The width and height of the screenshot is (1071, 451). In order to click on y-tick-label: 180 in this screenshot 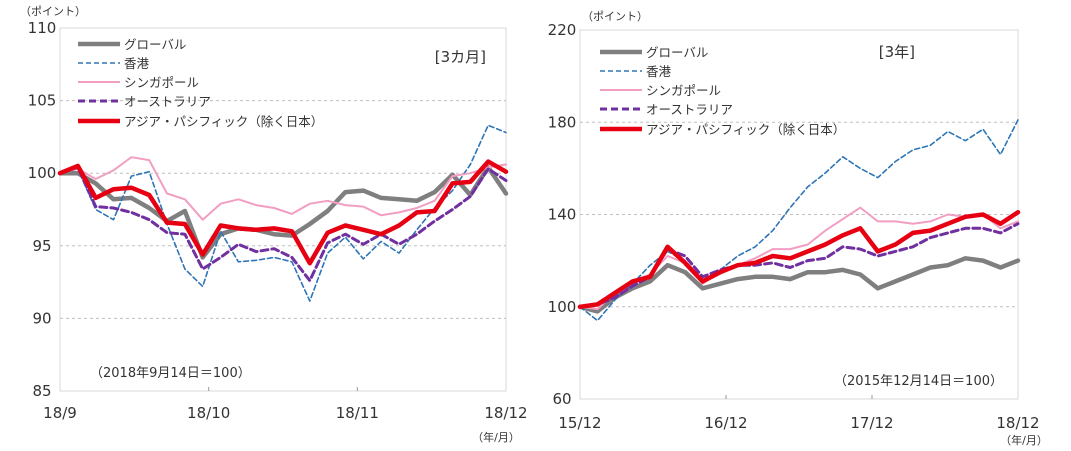, I will do `click(562, 122)`.